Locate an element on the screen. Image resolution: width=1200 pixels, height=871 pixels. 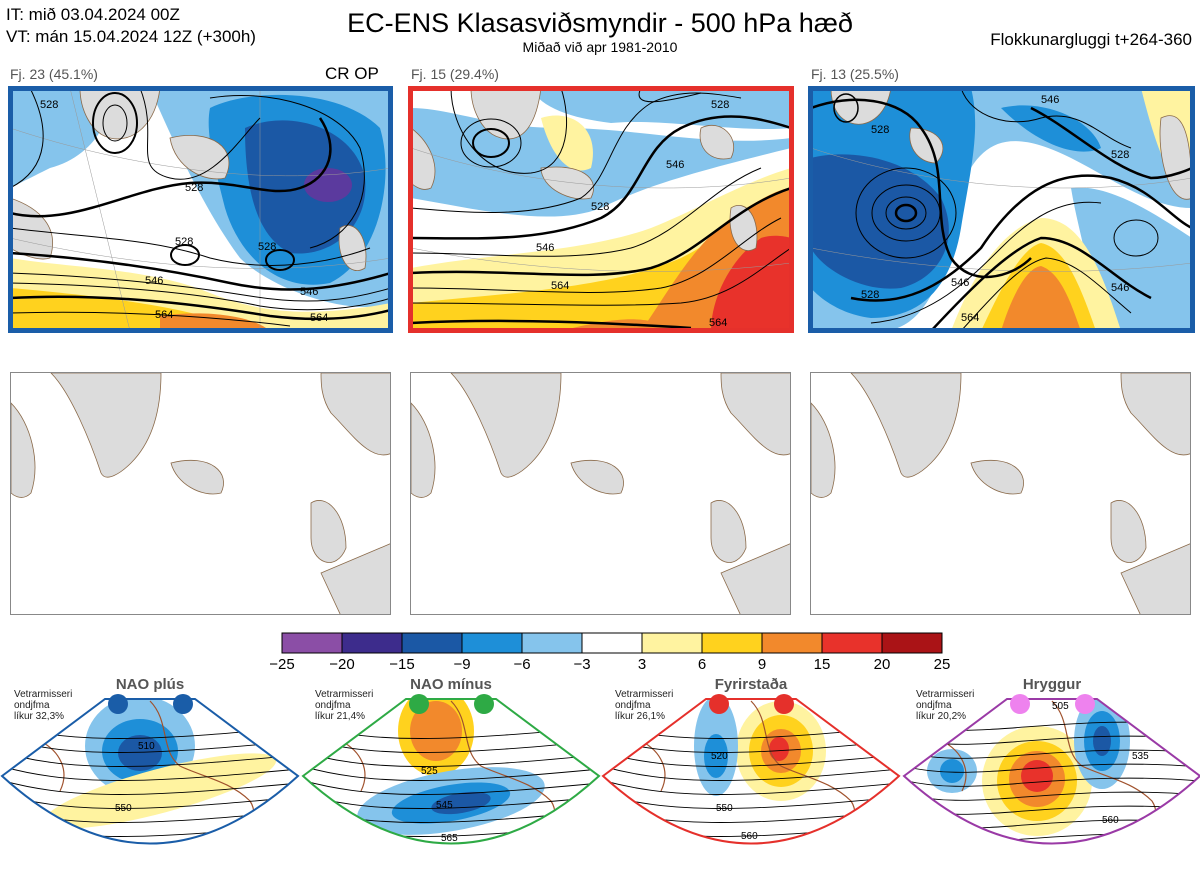
regime-stats-line: líkur 26,1% is located at coordinates (640, 716).